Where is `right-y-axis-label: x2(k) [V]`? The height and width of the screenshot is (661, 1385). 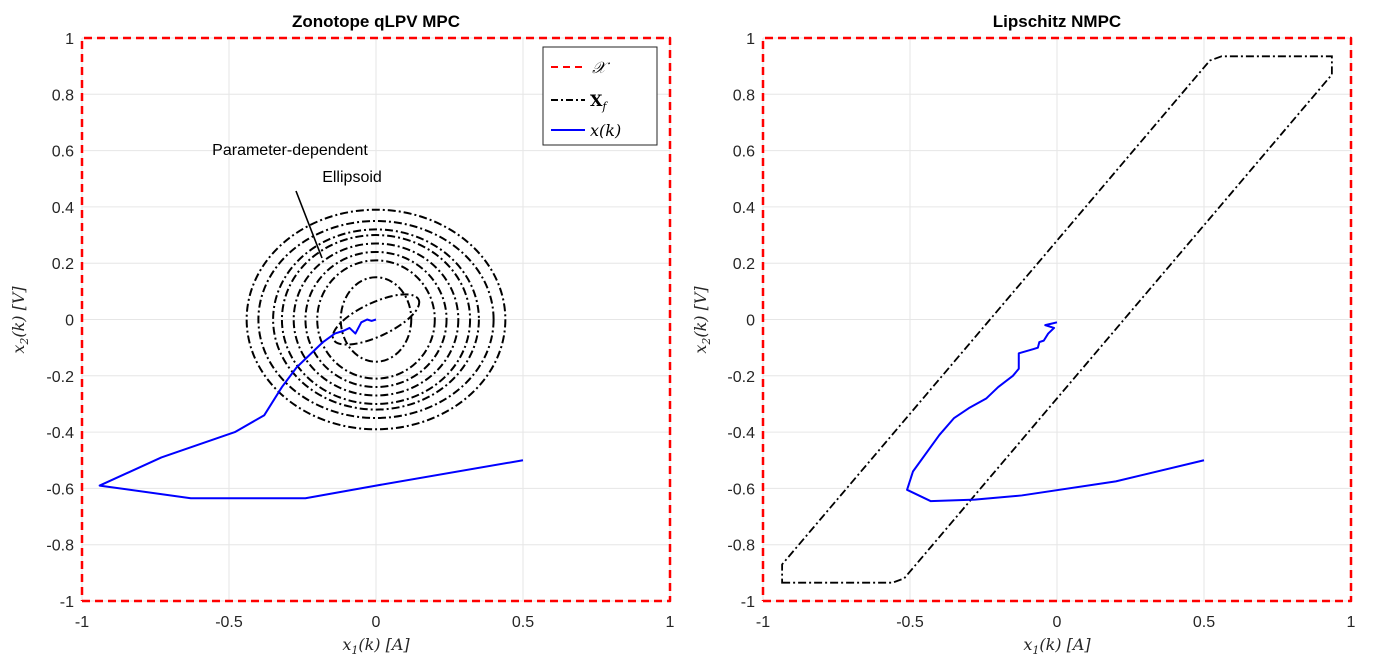
right-y-axis-label: x2(k) [V] is located at coordinates (702, 320).